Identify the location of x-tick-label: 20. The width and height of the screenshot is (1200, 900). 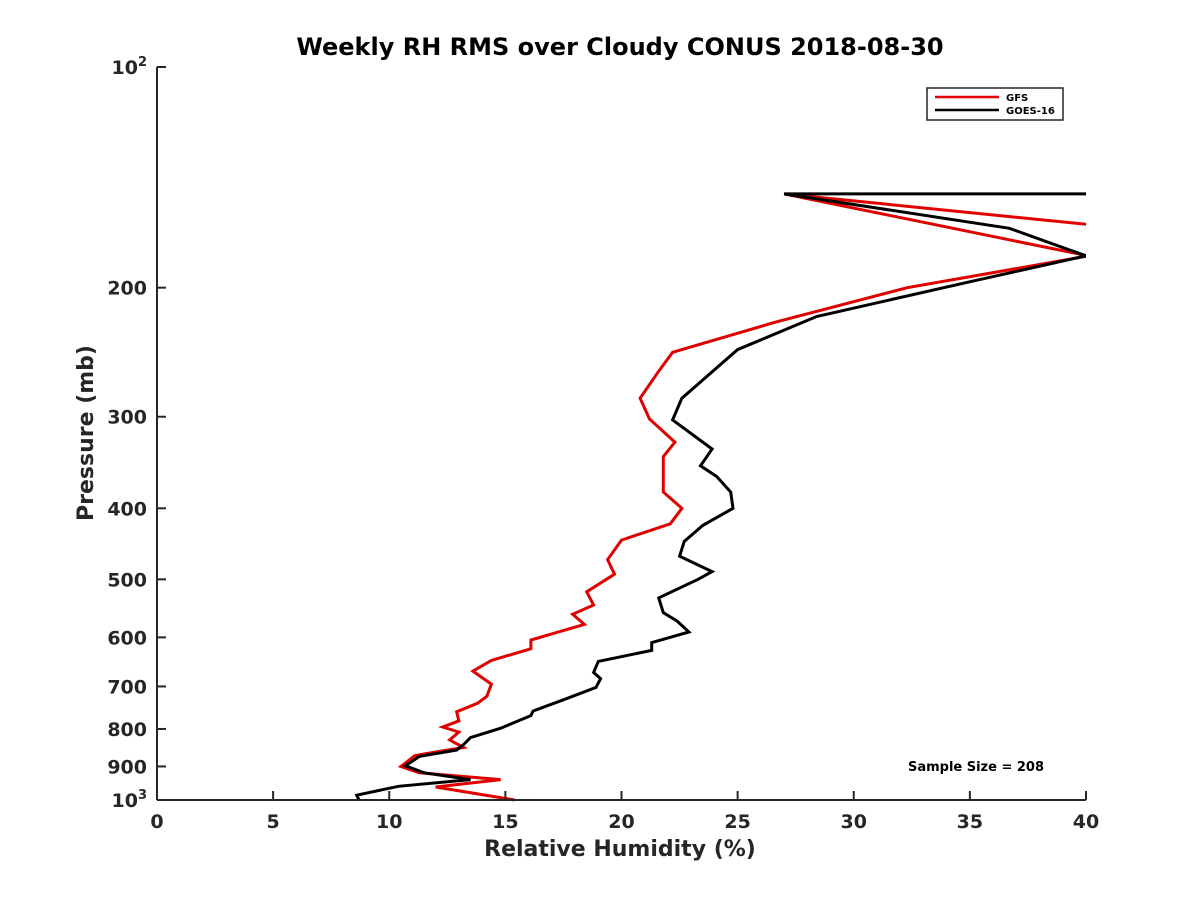
(621, 822).